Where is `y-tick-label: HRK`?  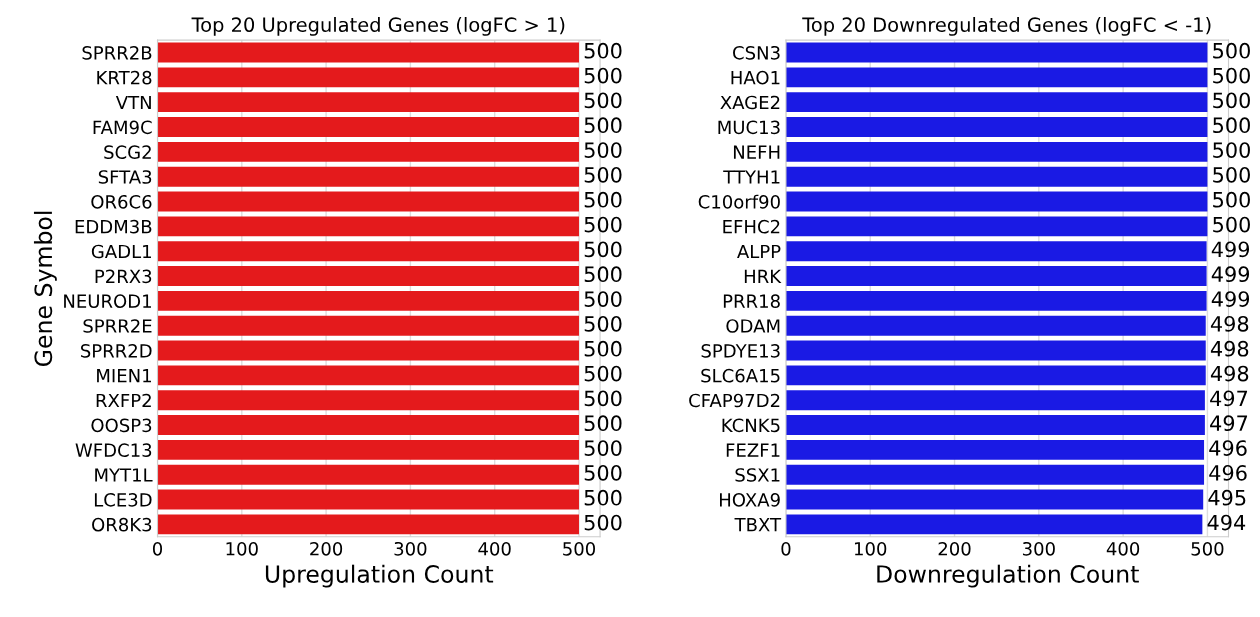 y-tick-label: HRK is located at coordinates (763, 276).